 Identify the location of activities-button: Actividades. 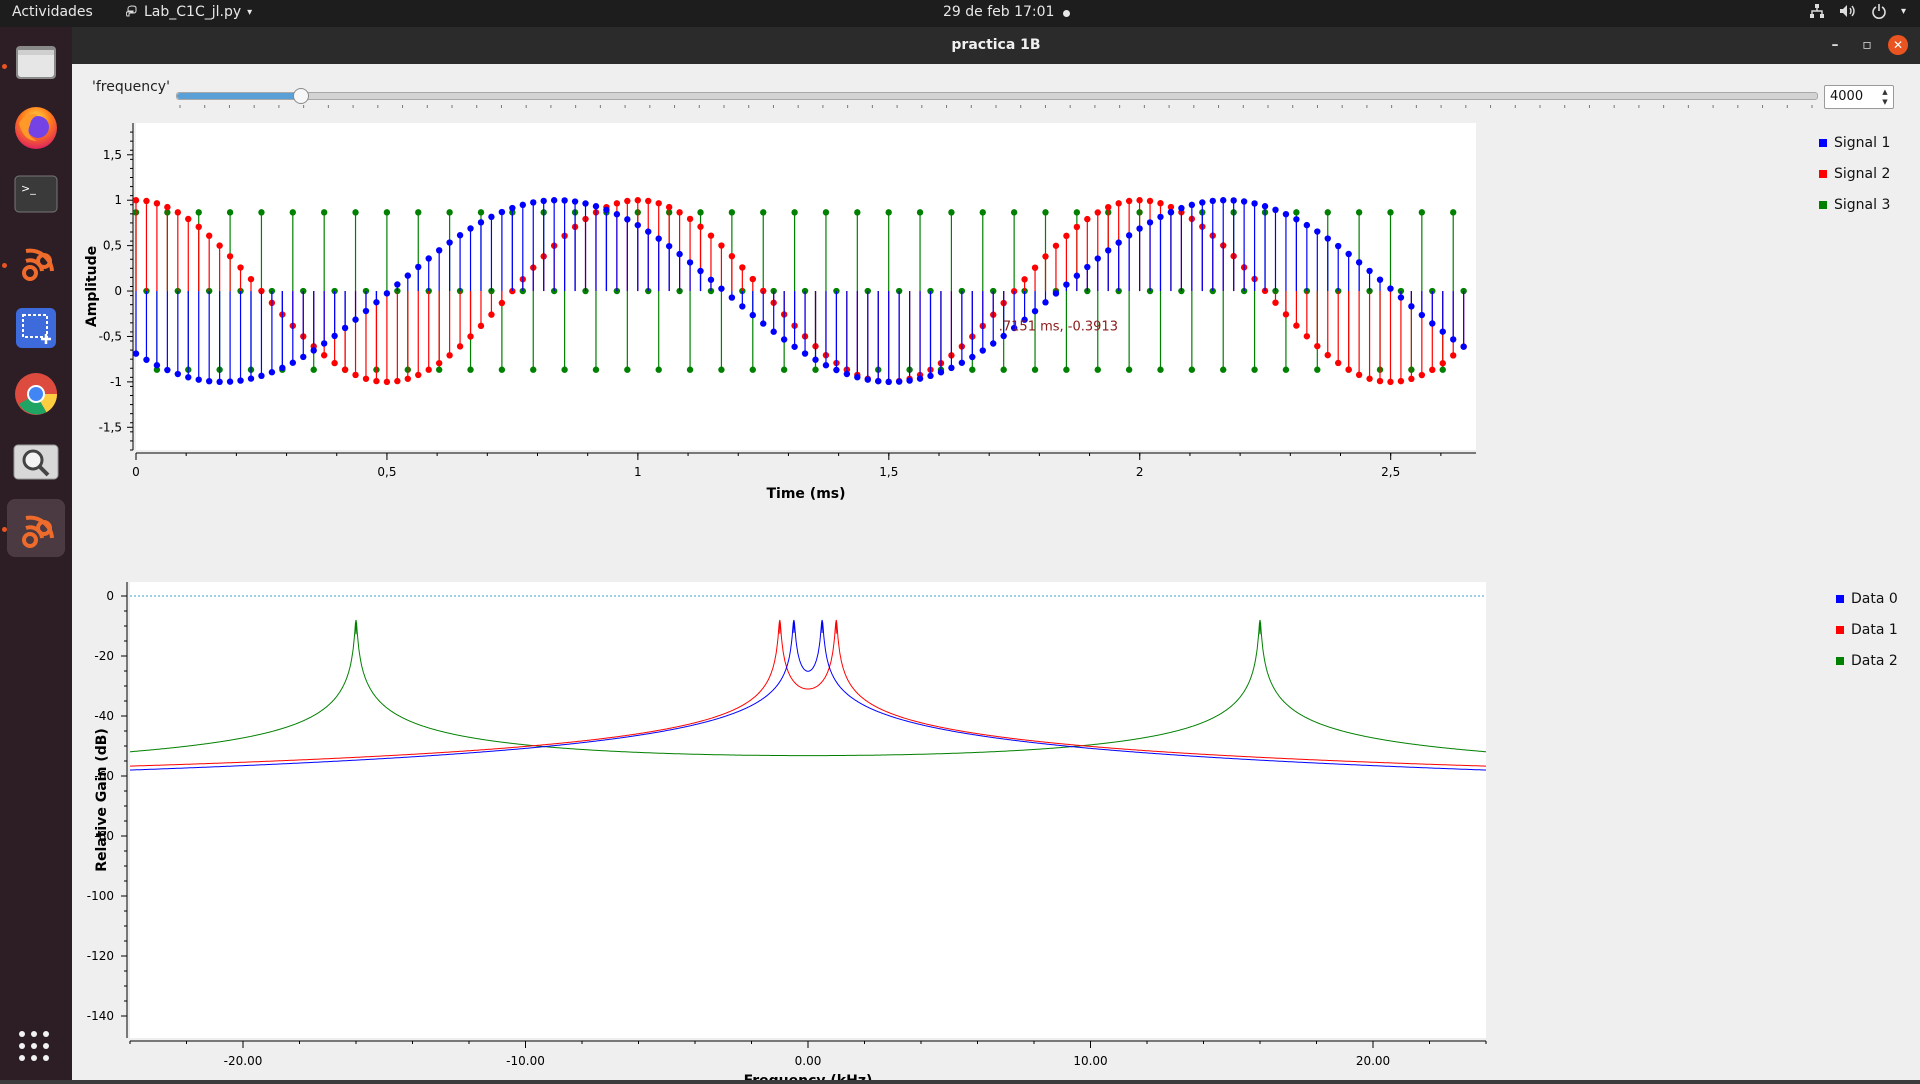
(52, 12).